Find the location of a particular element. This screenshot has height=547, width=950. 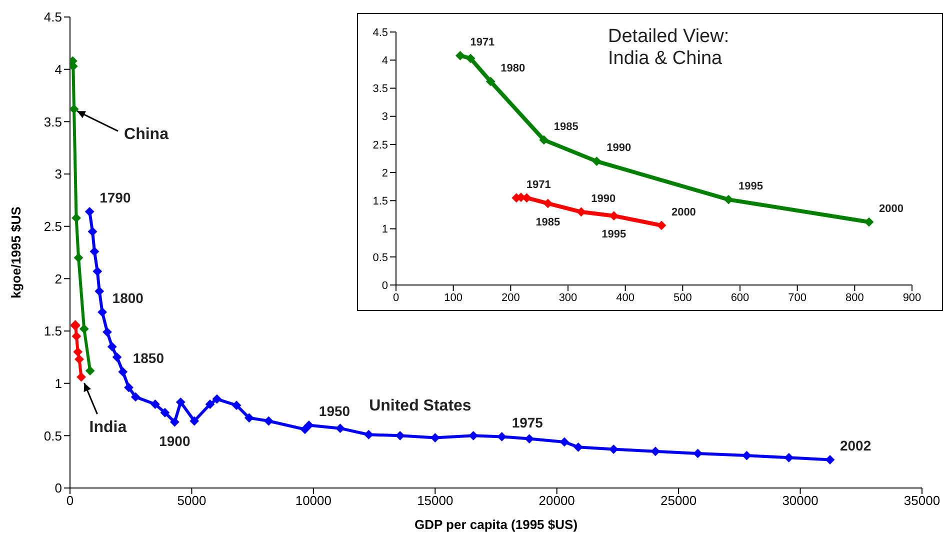

annotation: 1850 is located at coordinates (148, 358).